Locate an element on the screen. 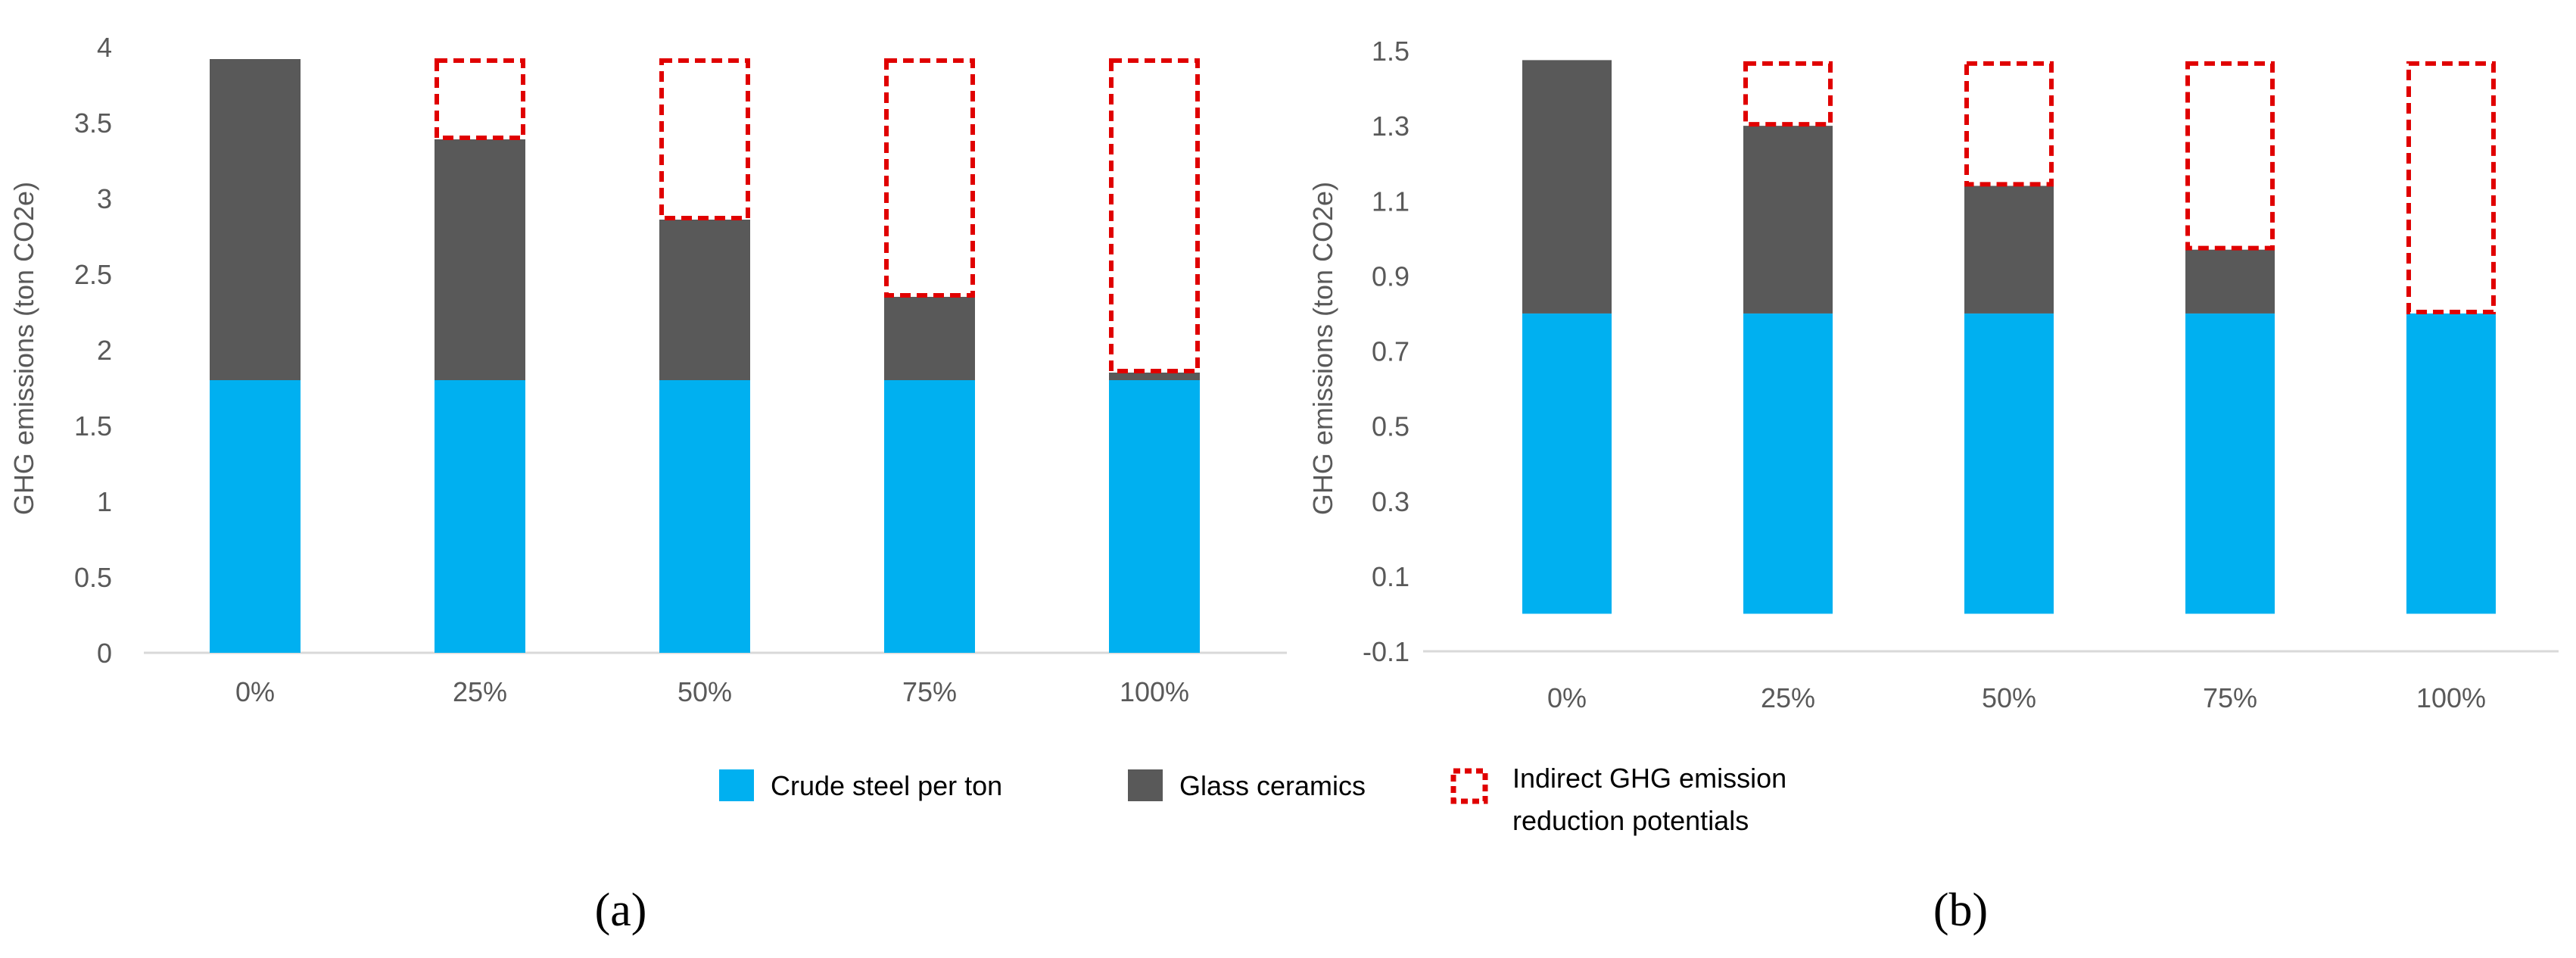 The image size is (2576, 958). legend-swatch-indirect is located at coordinates (1469, 786).